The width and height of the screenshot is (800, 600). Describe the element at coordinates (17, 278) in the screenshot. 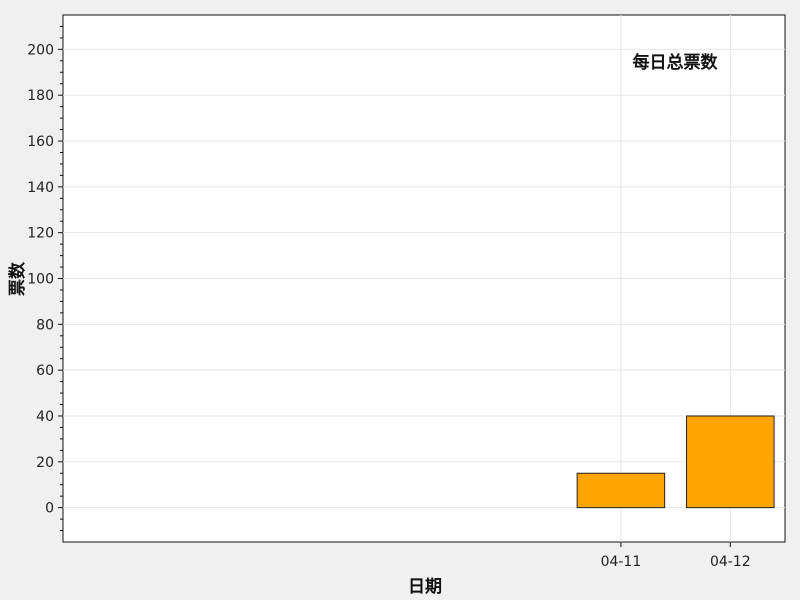

I see `y-axis-title: 票数` at that location.